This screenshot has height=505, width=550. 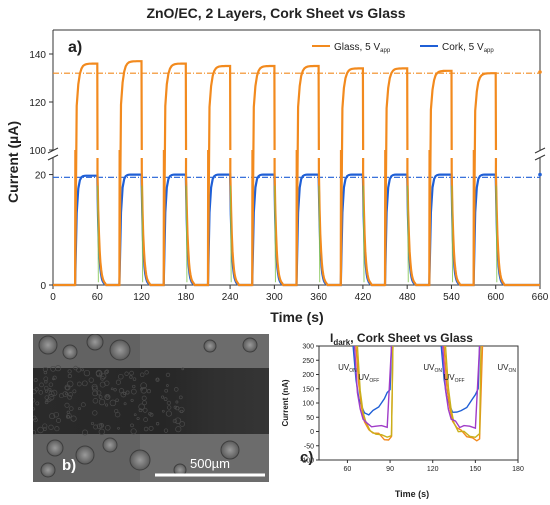 What do you see at coordinates (432, 368) in the screenshot?
I see `uv-annotation: UVON` at bounding box center [432, 368].